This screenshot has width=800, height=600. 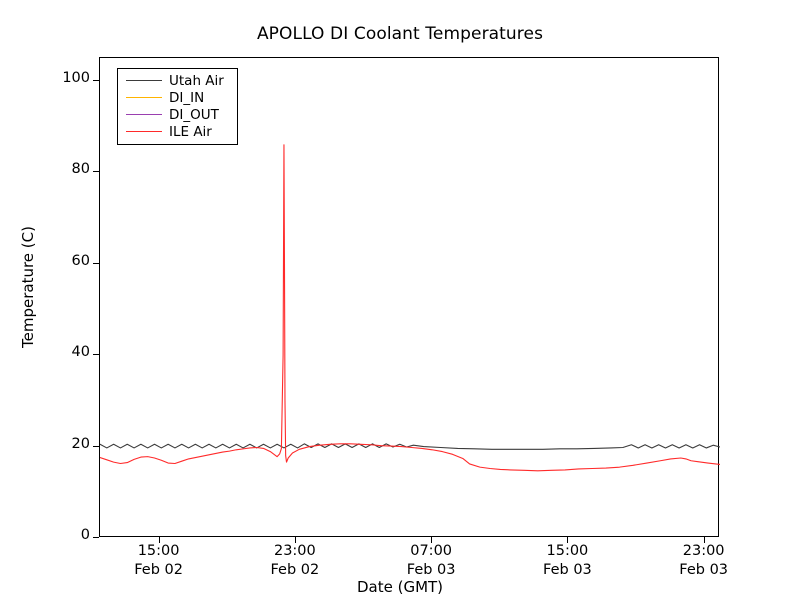 What do you see at coordinates (431, 551) in the screenshot?
I see `x-tick-time: 07:00` at bounding box center [431, 551].